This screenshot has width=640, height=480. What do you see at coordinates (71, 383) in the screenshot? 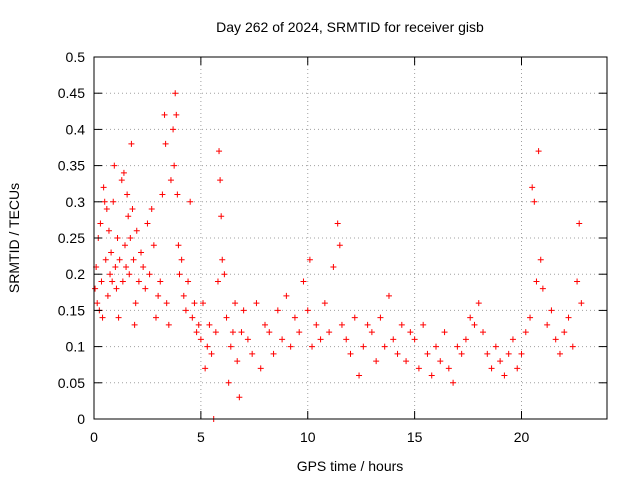
I see `y-tick-label: 0.05` at bounding box center [71, 383].